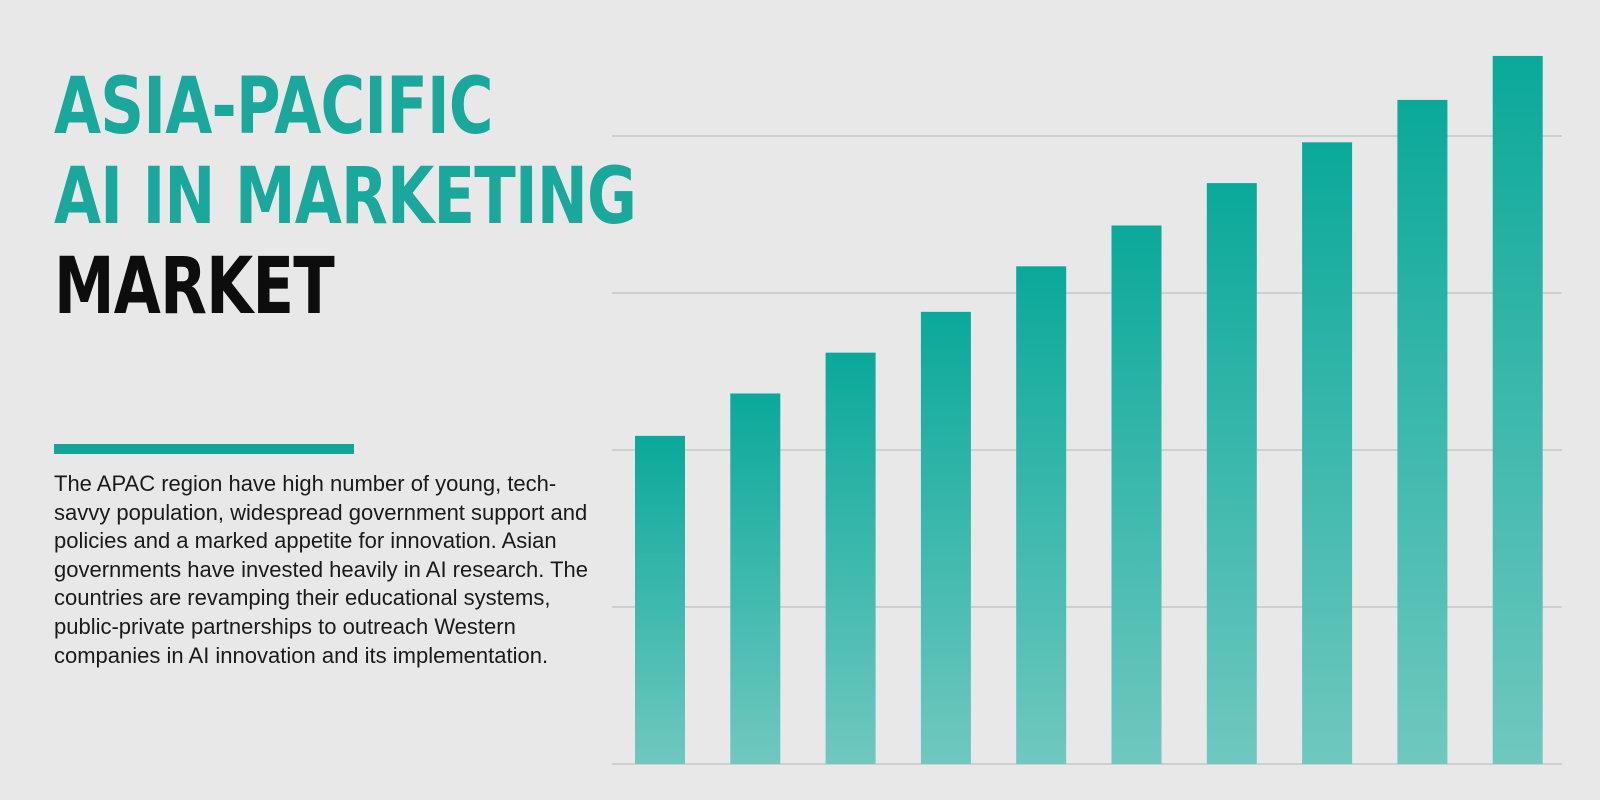 This screenshot has width=1600, height=800. Describe the element at coordinates (204, 449) in the screenshot. I see `title-divider` at that location.